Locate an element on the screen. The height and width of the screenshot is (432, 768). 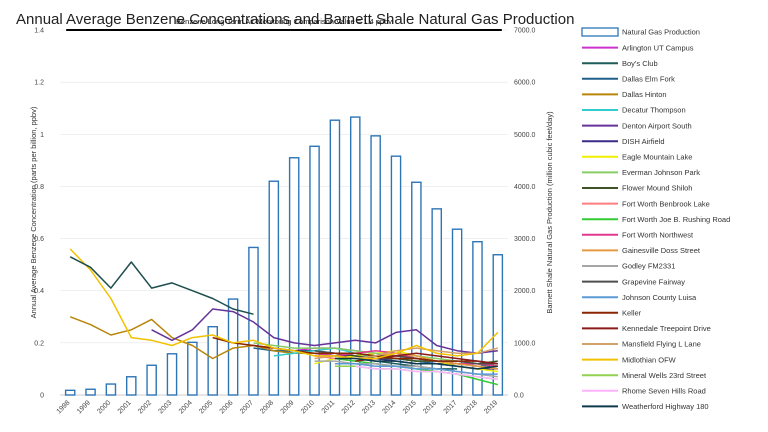
x-tick-label: 2005 is located at coordinates (206, 407).